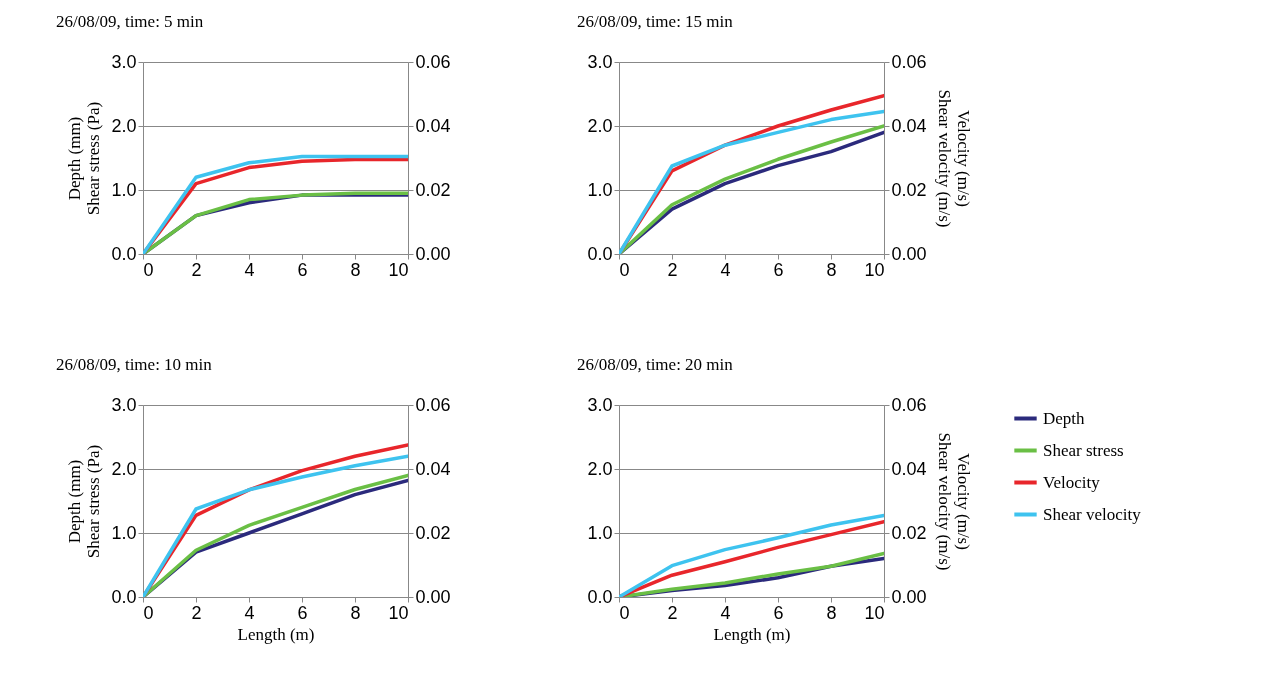 The height and width of the screenshot is (693, 1263). What do you see at coordinates (1083, 450) in the screenshot?
I see `legend-label: Shear stress` at bounding box center [1083, 450].